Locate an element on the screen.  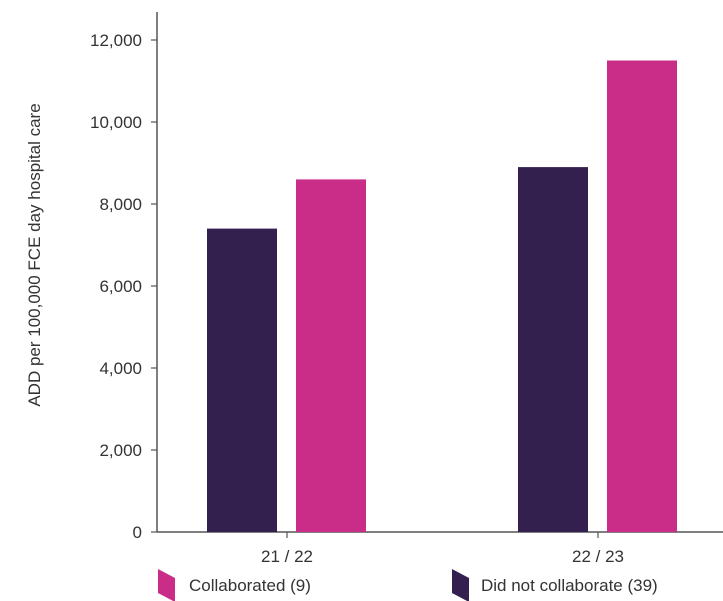
y-tick-label: 0 is located at coordinates (137, 532).